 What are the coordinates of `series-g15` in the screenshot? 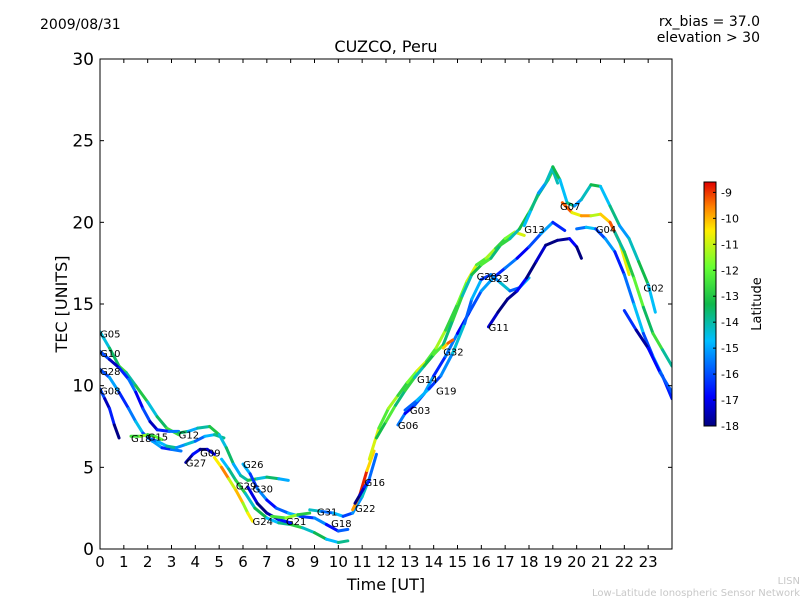 It's located at (186, 441).